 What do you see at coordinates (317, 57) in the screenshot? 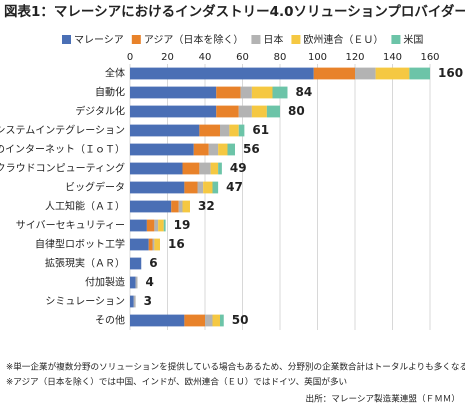
I see `x-tick-label: 100` at bounding box center [317, 57].